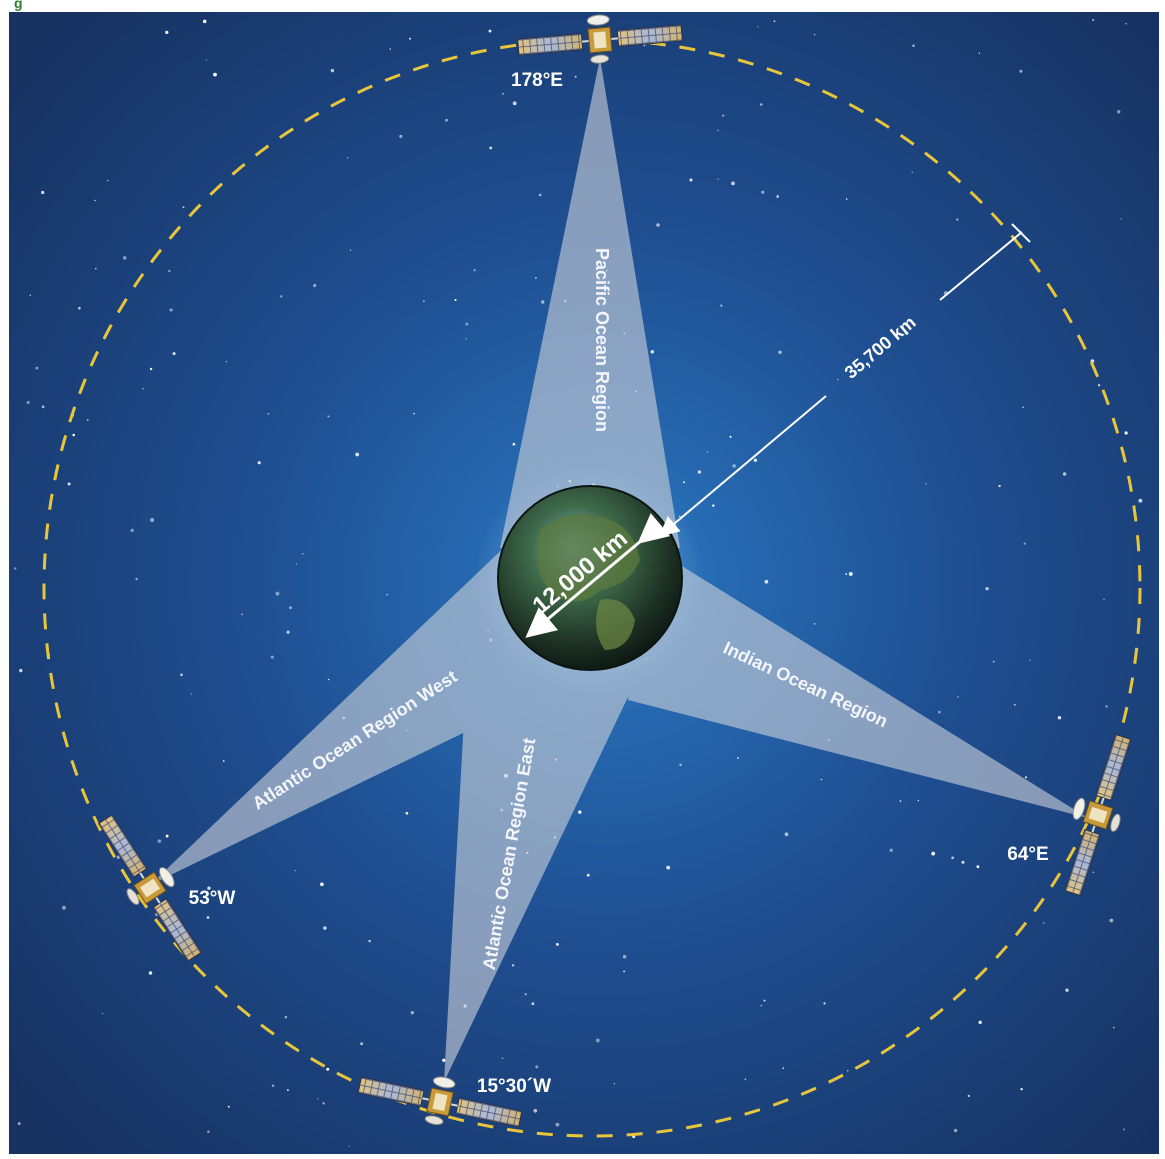 The image size is (1165, 1159). What do you see at coordinates (552, 846) in the screenshot?
I see `beam-aor-east` at bounding box center [552, 846].